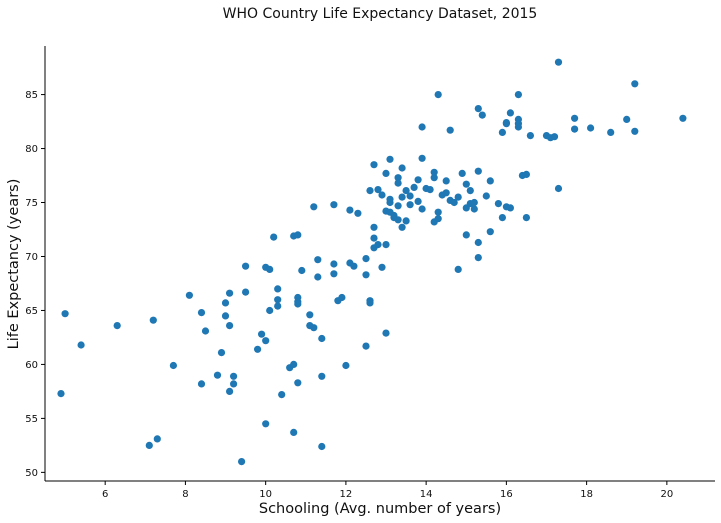  I want to click on x-tick-label: 14, so click(426, 494).